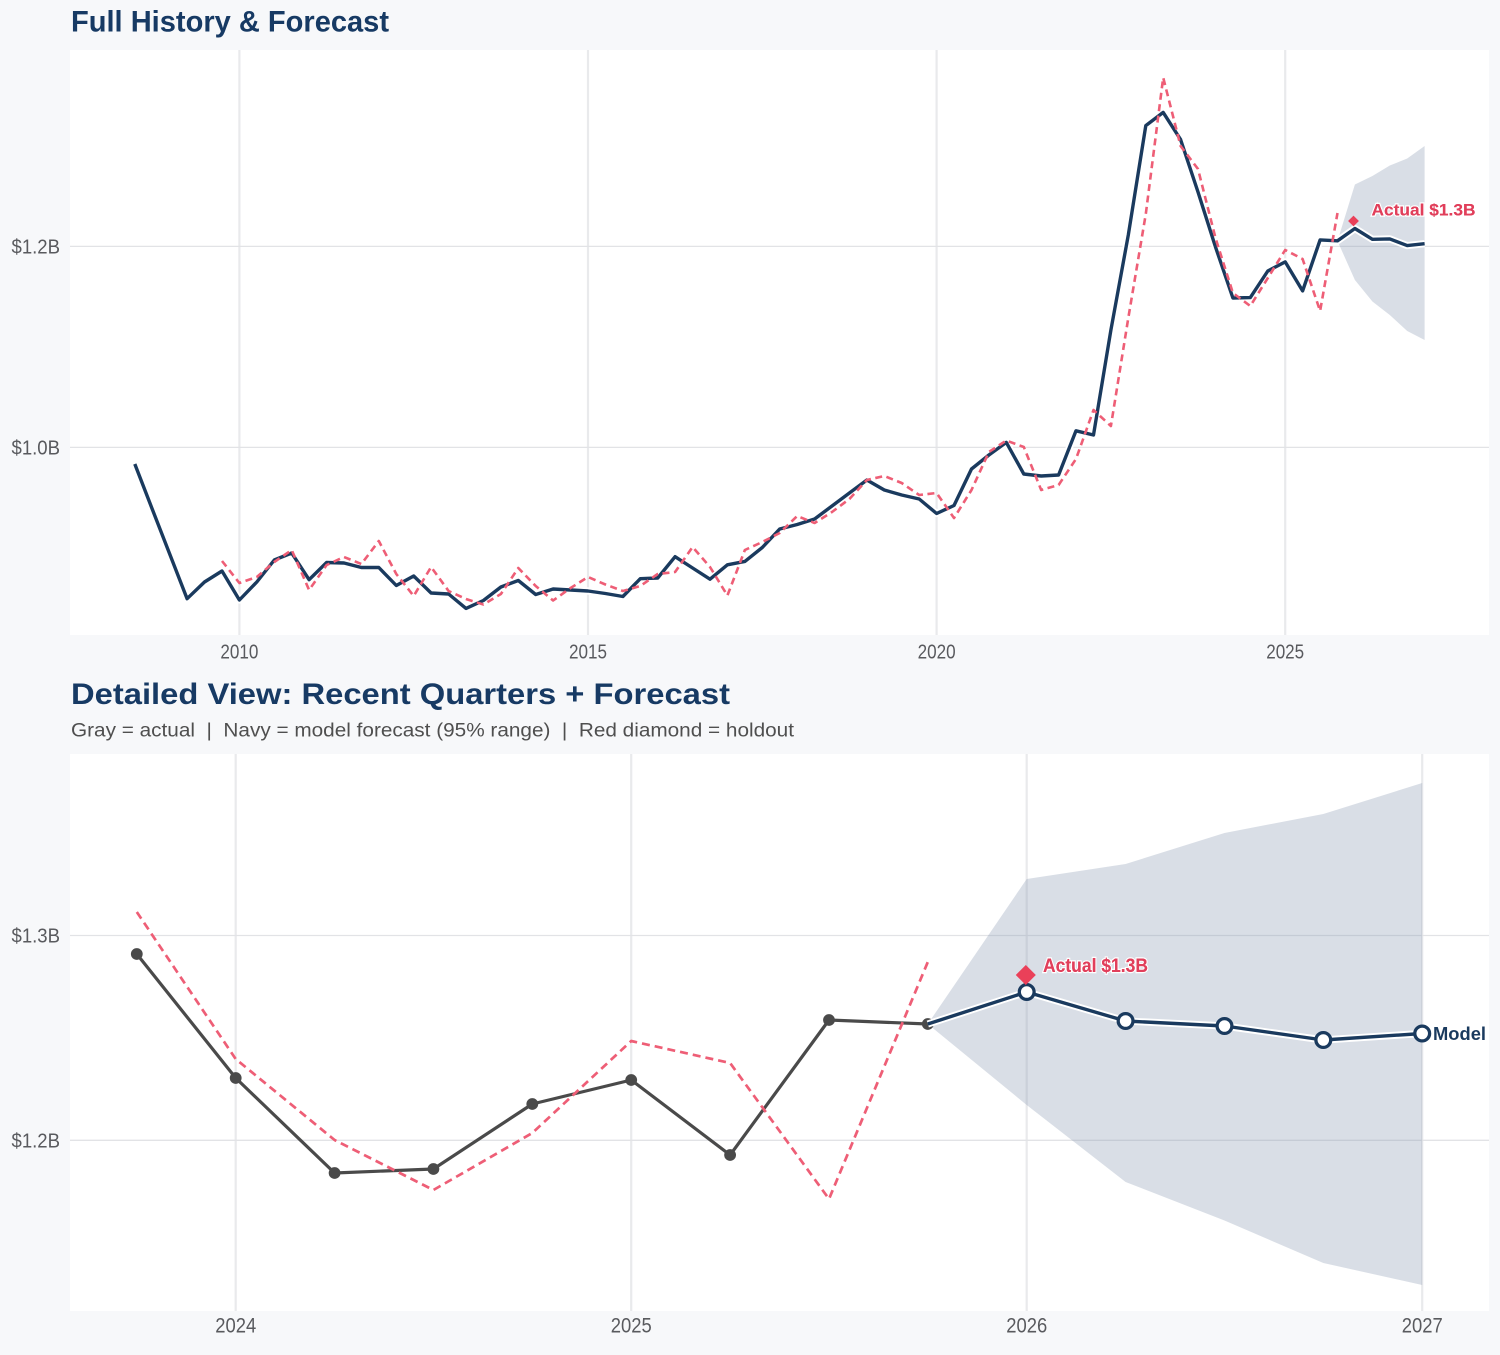 The width and height of the screenshot is (1500, 1355). Describe the element at coordinates (230, 22) in the screenshot. I see `svg-text: Full History & Forecast` at that location.